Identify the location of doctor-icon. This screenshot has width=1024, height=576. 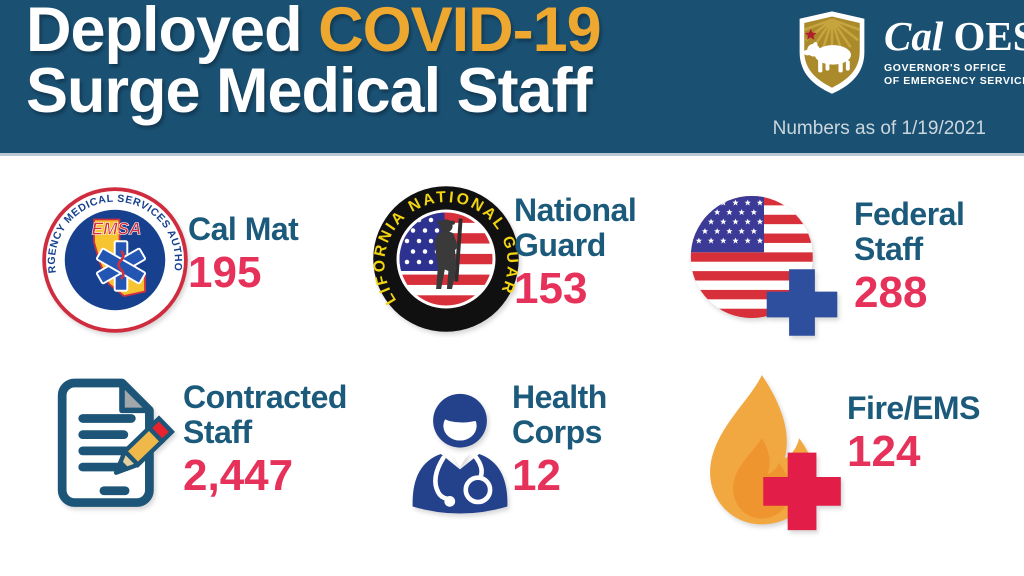
(460, 453).